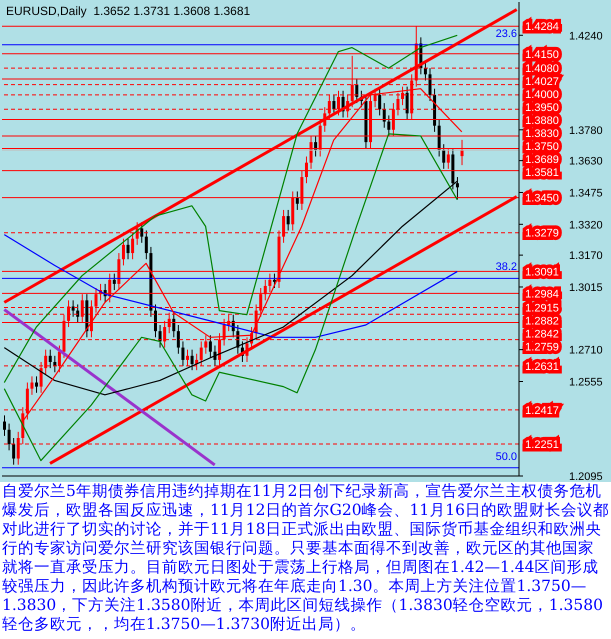  I want to click on annotation: 38.2, so click(506, 267).